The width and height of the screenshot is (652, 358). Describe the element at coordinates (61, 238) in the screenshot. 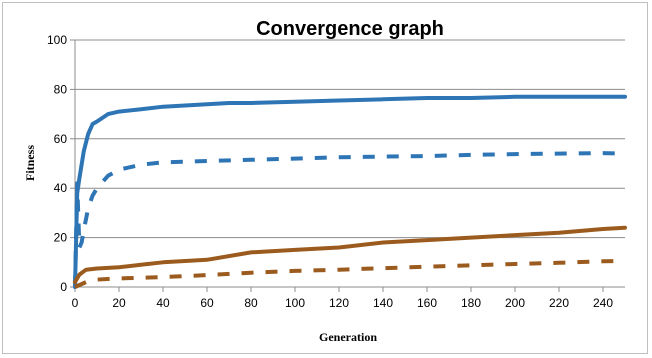

I see `y-tick-label: 20` at that location.